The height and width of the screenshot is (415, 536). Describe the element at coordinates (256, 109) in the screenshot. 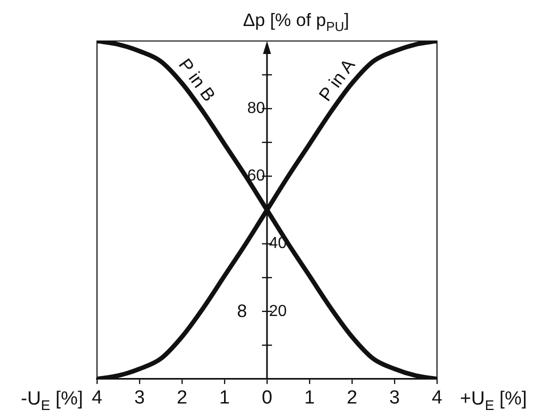

I see `y2-tick-label: 80` at that location.